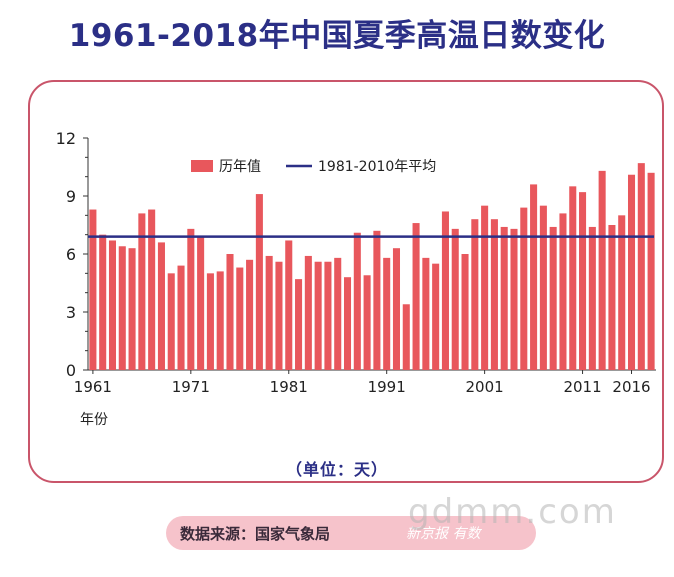  I want to click on bar-2007, so click(543, 287).